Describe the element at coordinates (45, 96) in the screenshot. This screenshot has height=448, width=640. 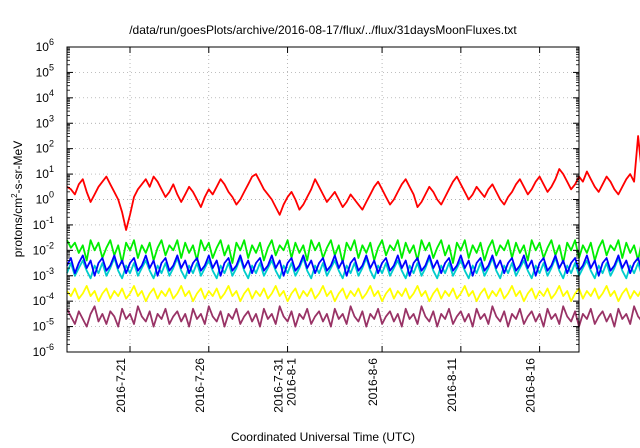
I see `y-tick-label: 10⁴` at that location.